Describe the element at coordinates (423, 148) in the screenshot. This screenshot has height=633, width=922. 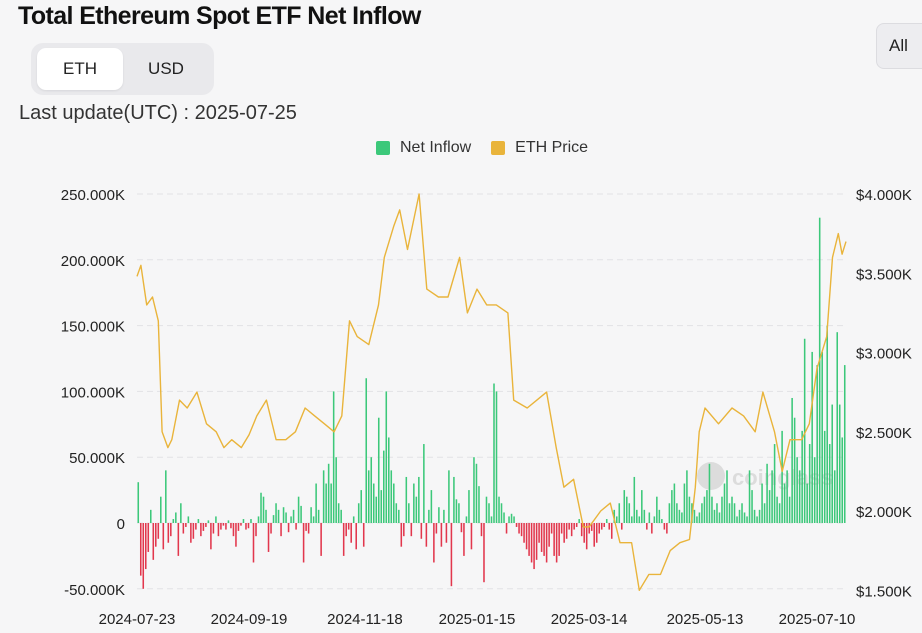
I see `legend-item-net-inflow: Net Inflow` at that location.